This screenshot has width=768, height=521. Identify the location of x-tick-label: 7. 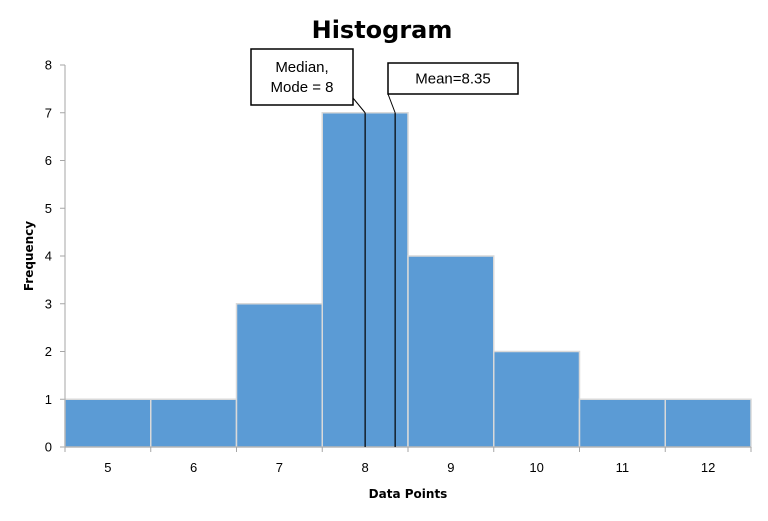
(279, 467).